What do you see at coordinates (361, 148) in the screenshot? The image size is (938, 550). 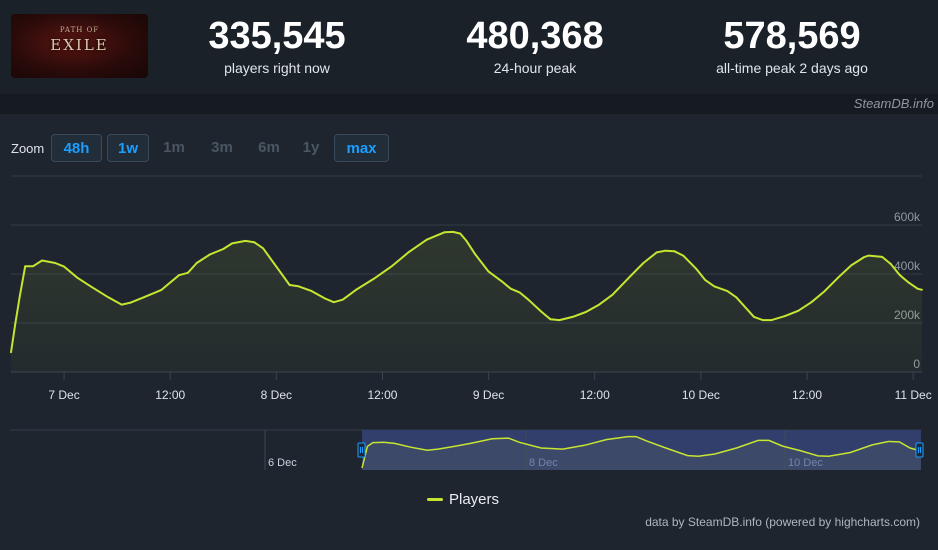 I see `zoom-max-button: max` at bounding box center [361, 148].